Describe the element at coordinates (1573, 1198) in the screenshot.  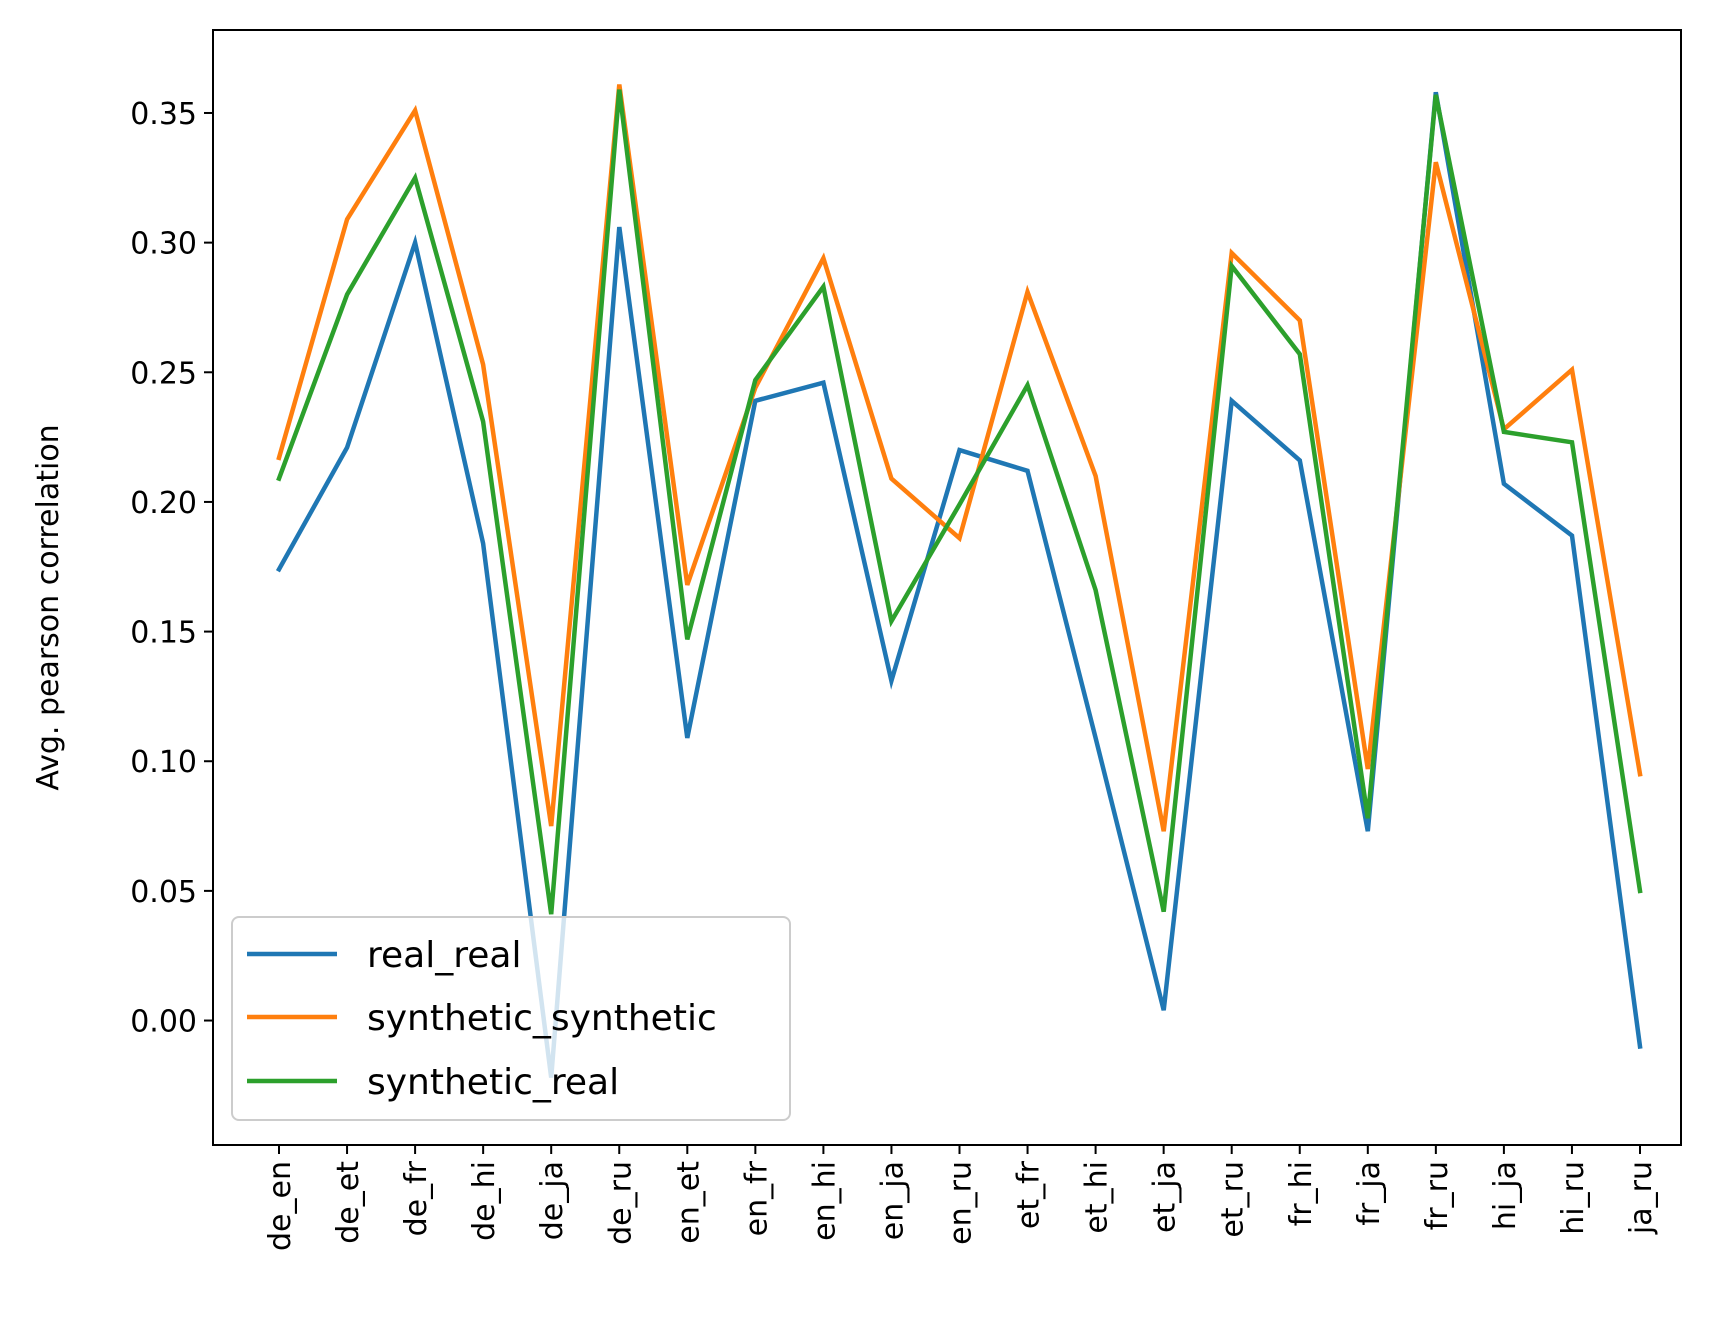
I see `x-tick-label: hi_ru` at that location.